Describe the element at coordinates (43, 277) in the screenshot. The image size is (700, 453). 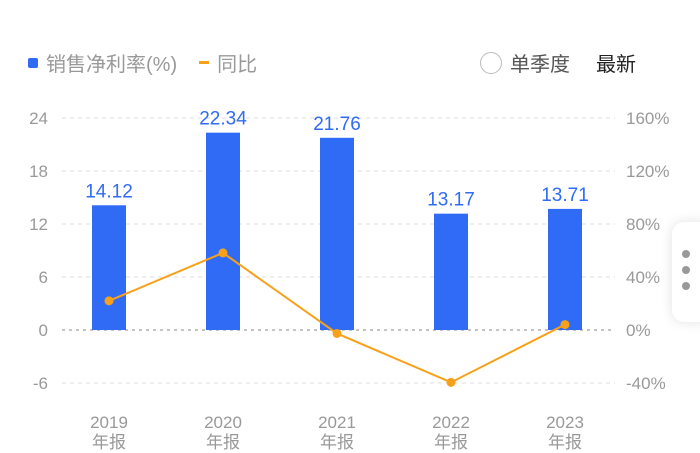
I see `left-tick-label: 6` at that location.